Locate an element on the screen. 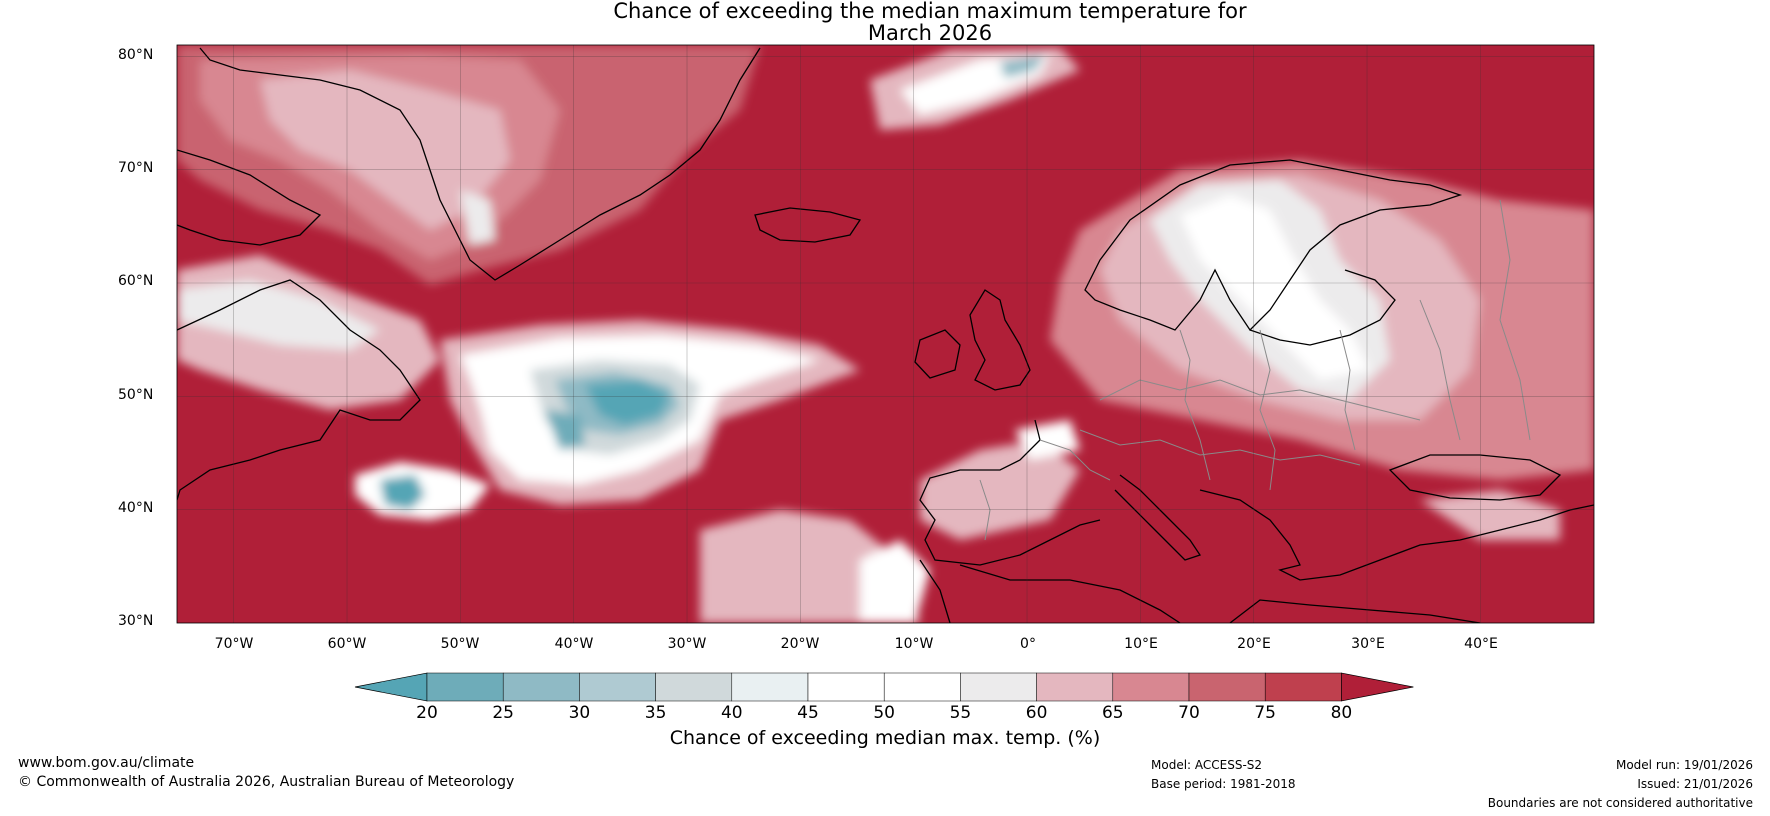 Image resolution: width=1770 pixels, height=816 pixels. lat-label-80n: 80°N is located at coordinates (136, 55).